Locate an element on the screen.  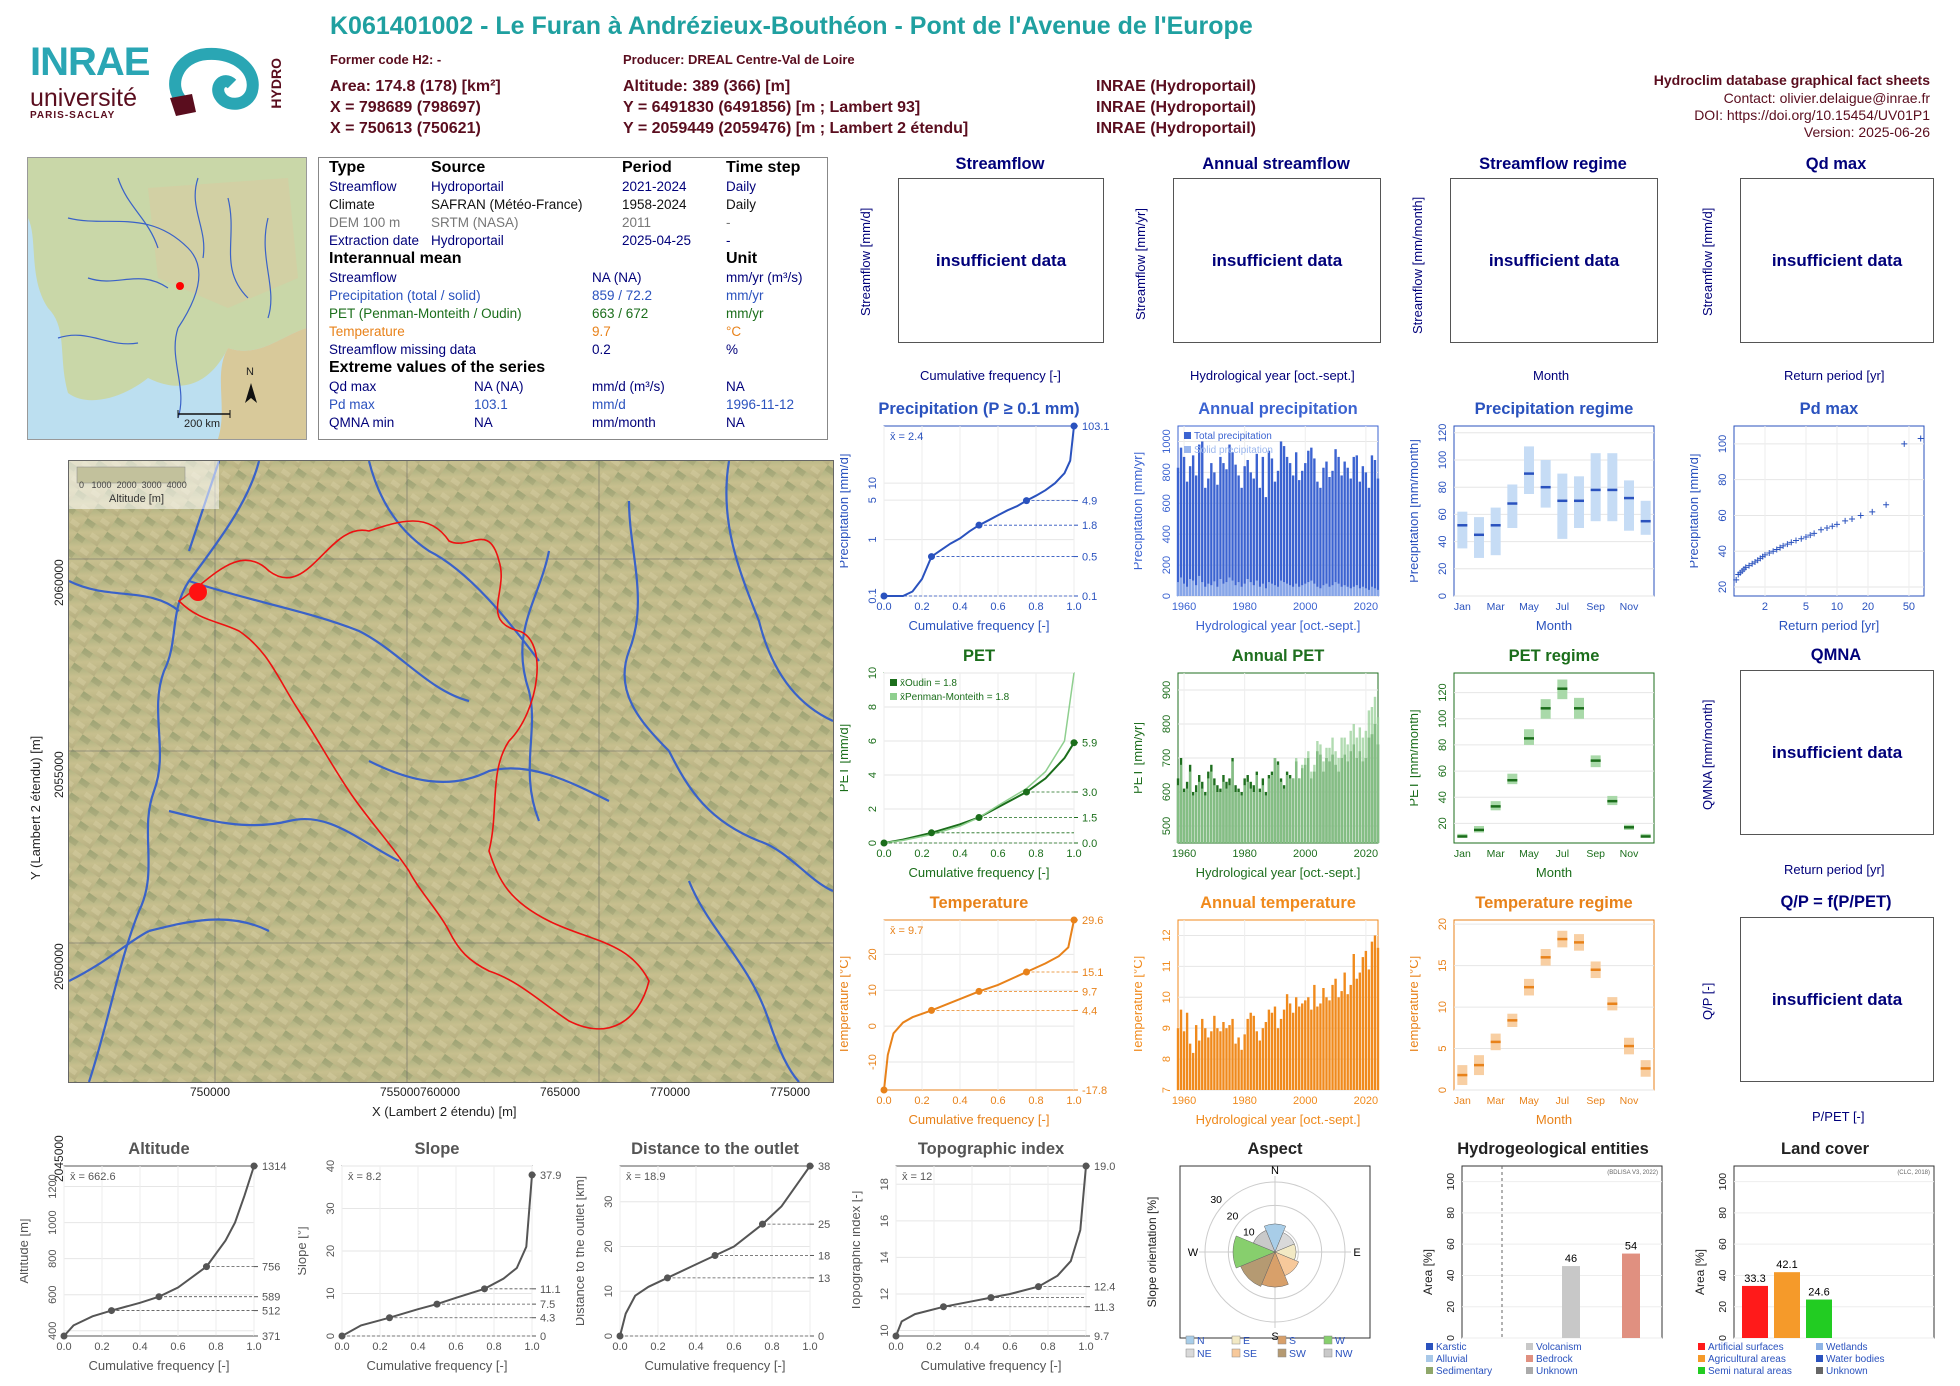
y-tick-label: 7 is located at coordinates (1167, 1090).